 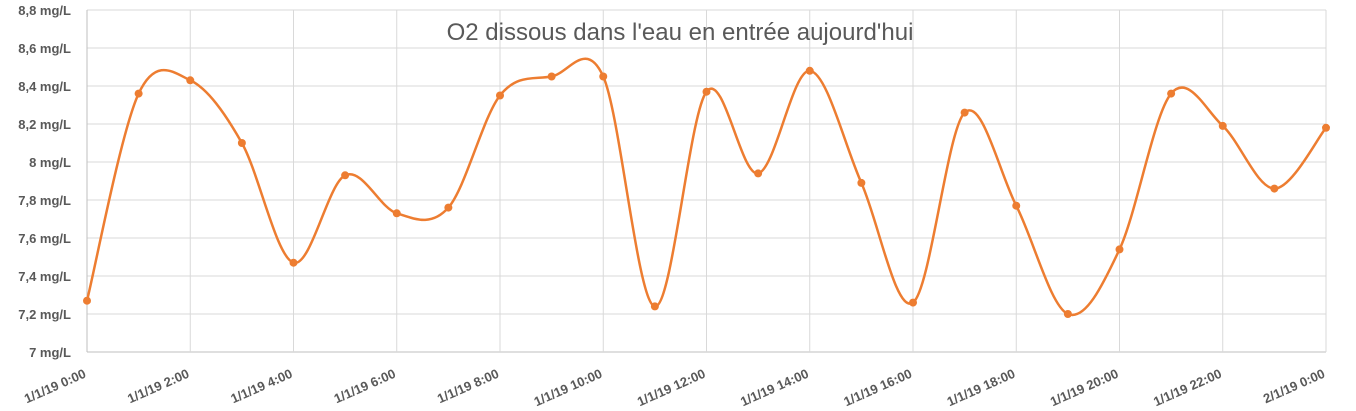 I want to click on y-tick-label: 7,4 mg/L, so click(x=44, y=276).